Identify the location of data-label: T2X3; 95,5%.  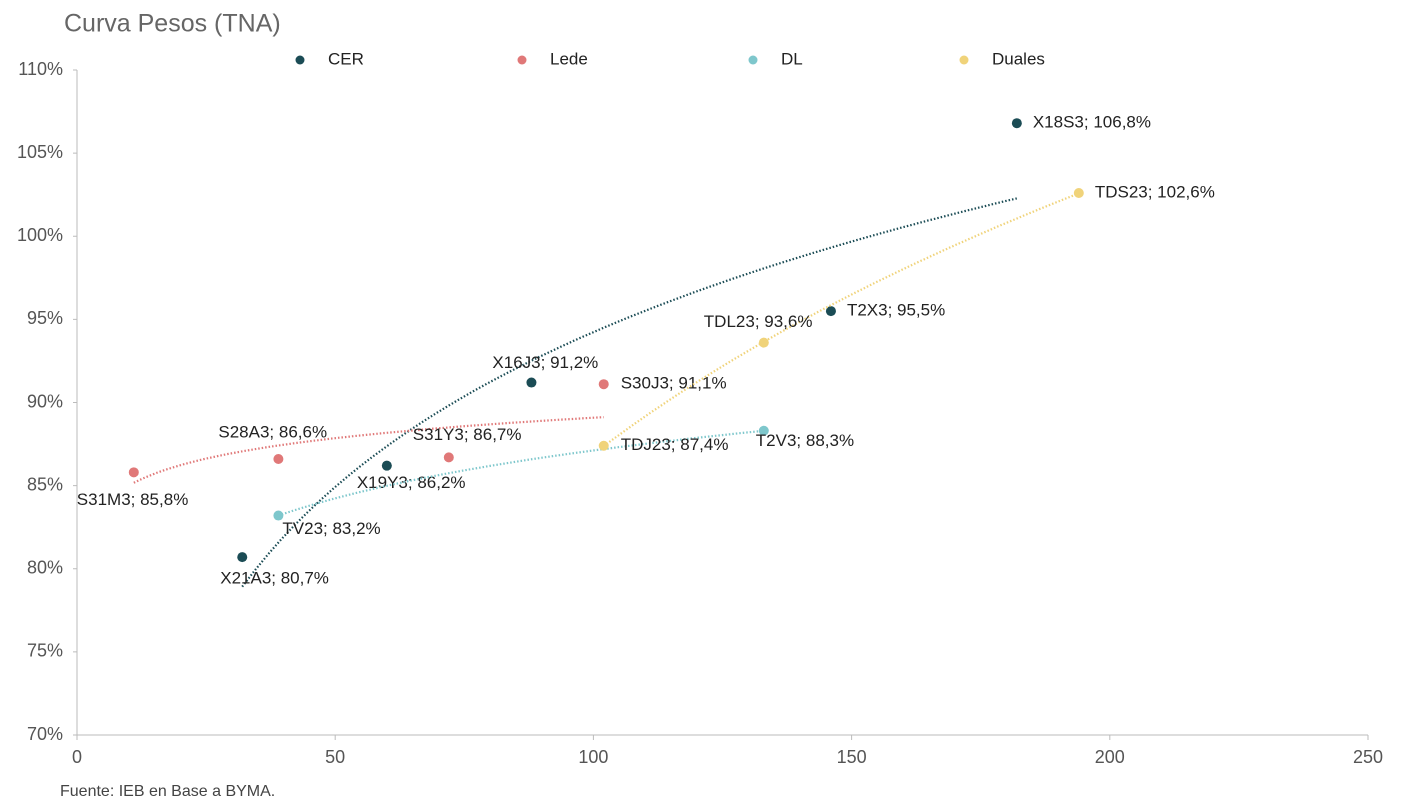
(896, 310).